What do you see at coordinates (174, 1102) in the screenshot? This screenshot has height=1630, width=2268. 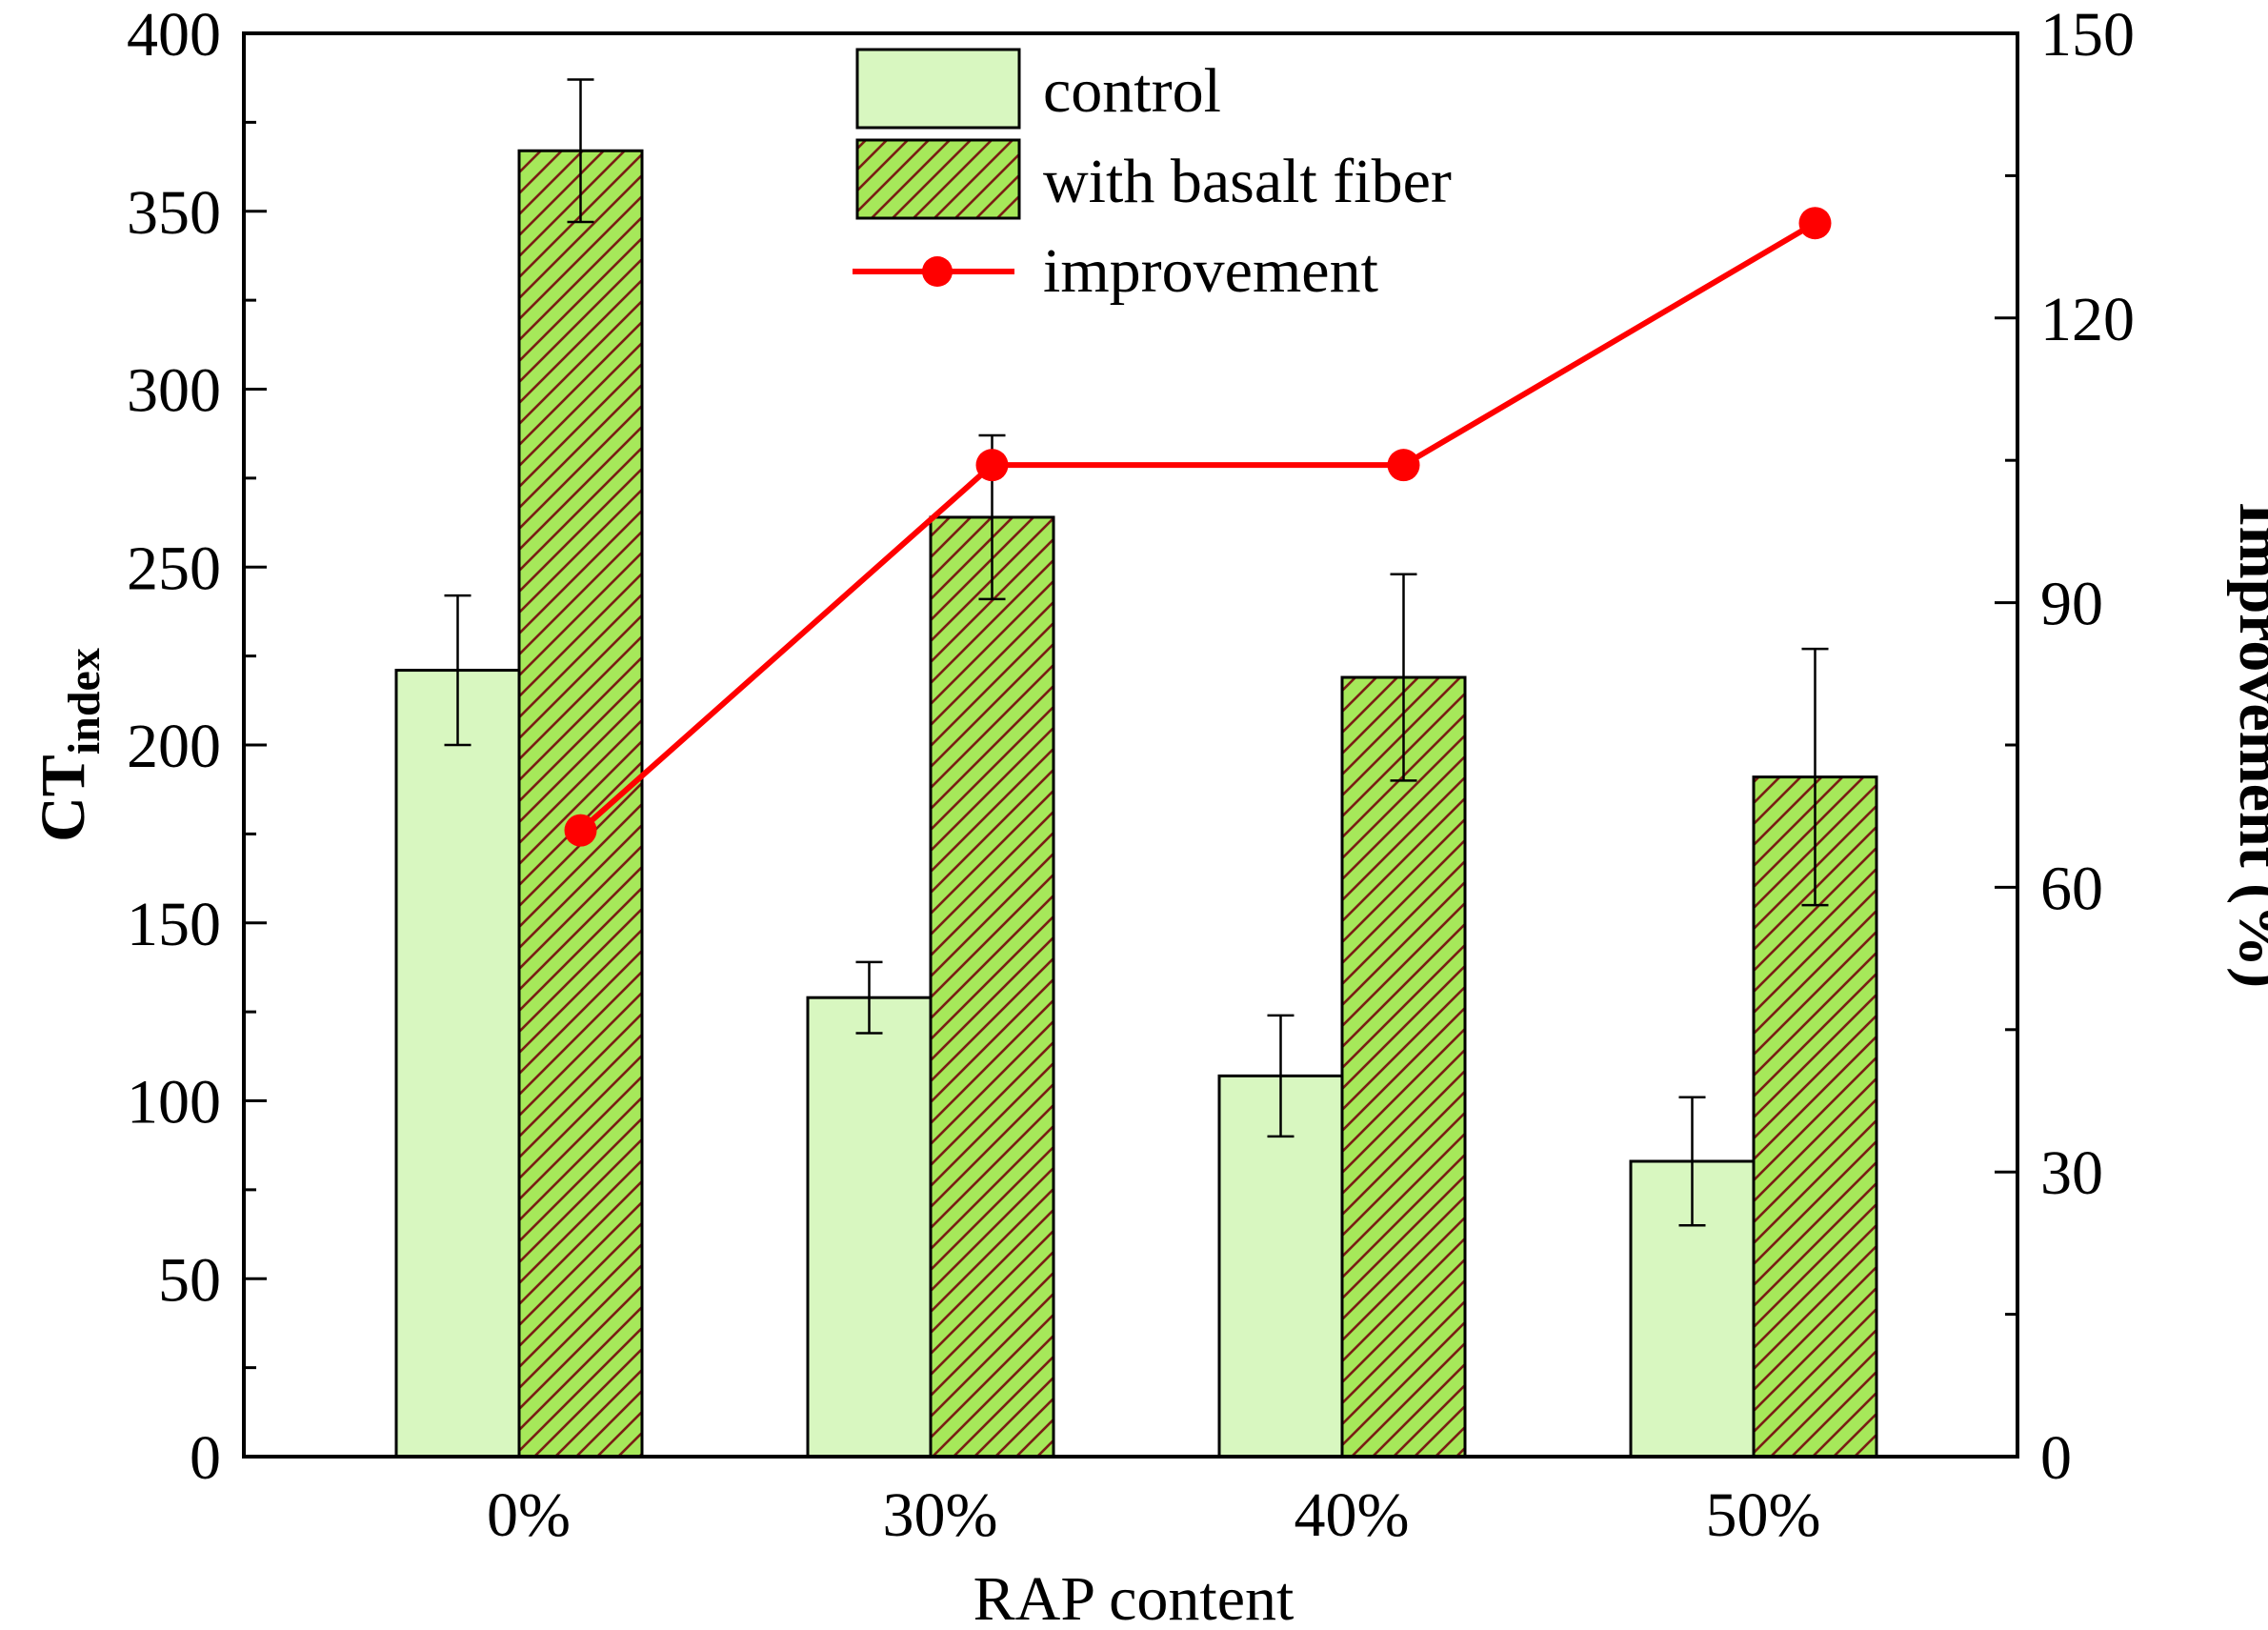 I see `y-left-tick-label-2: 100` at bounding box center [174, 1102].